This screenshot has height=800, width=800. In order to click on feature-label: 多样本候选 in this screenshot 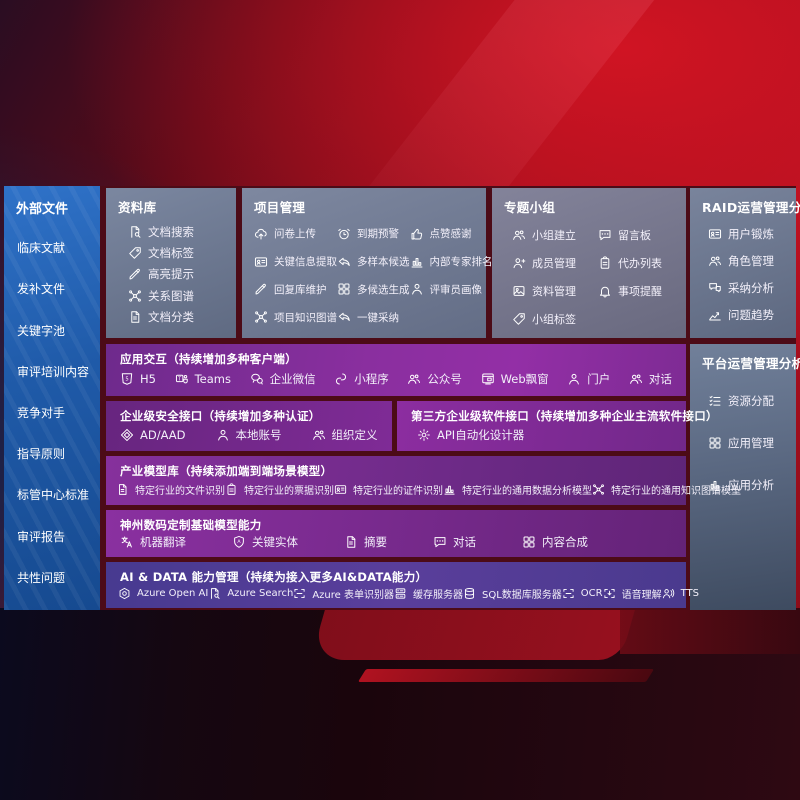, I will do `click(383, 262)`.